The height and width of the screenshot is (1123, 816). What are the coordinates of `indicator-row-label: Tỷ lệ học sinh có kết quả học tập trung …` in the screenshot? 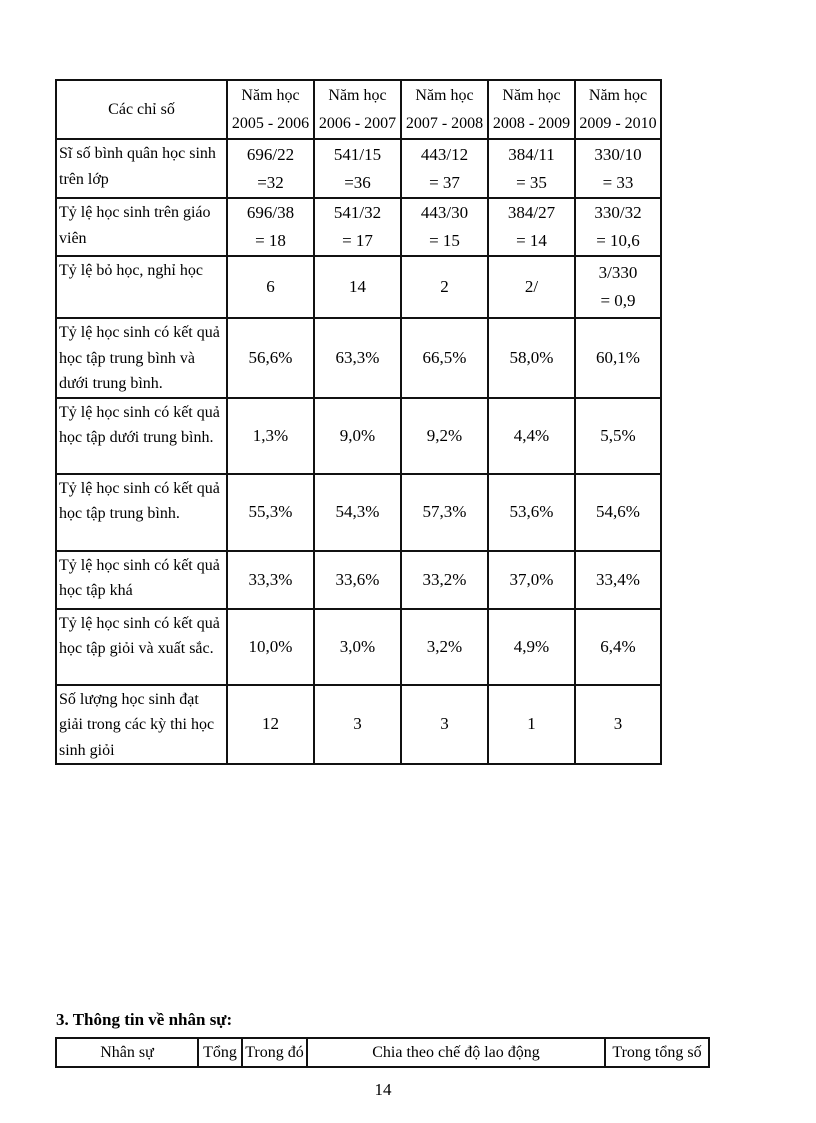 It's located at (141, 358).